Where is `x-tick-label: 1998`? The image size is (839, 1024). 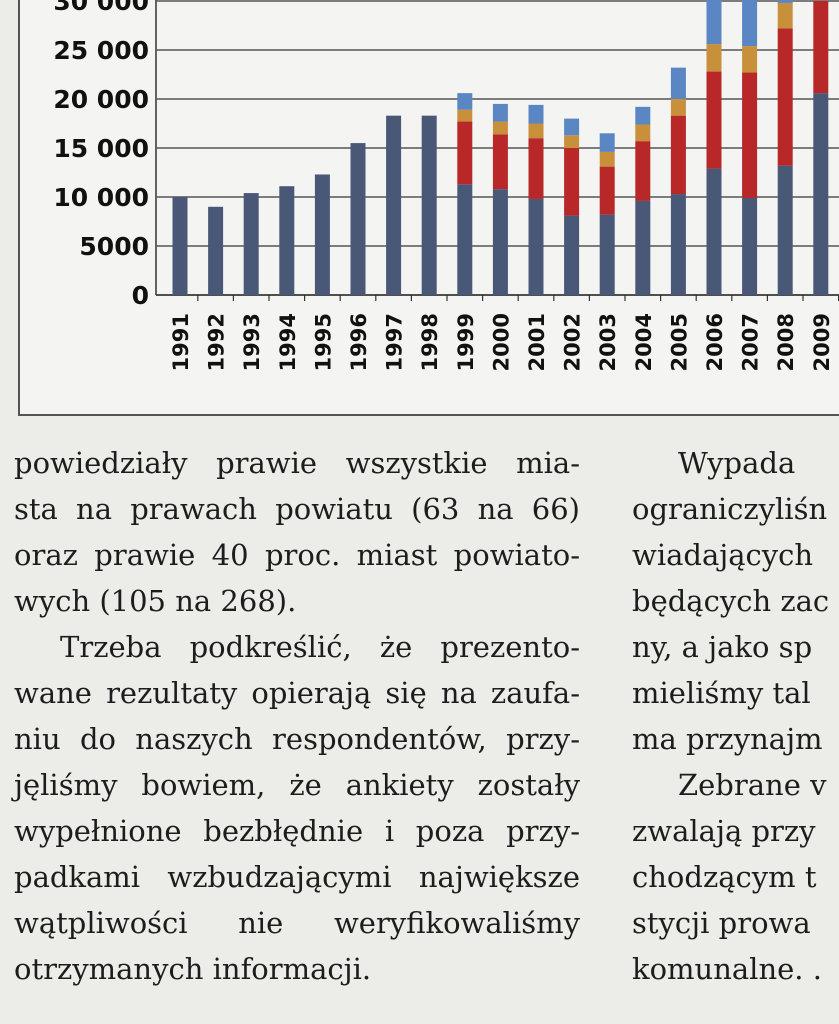
x-tick-label: 1998 is located at coordinates (430, 342).